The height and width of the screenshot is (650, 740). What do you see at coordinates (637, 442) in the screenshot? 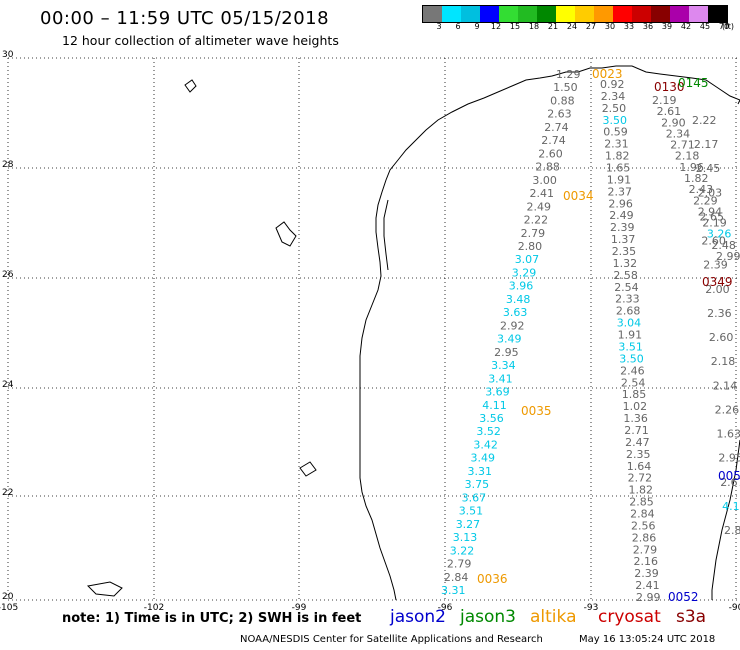
I see `swh-value: 2.47` at bounding box center [637, 442].